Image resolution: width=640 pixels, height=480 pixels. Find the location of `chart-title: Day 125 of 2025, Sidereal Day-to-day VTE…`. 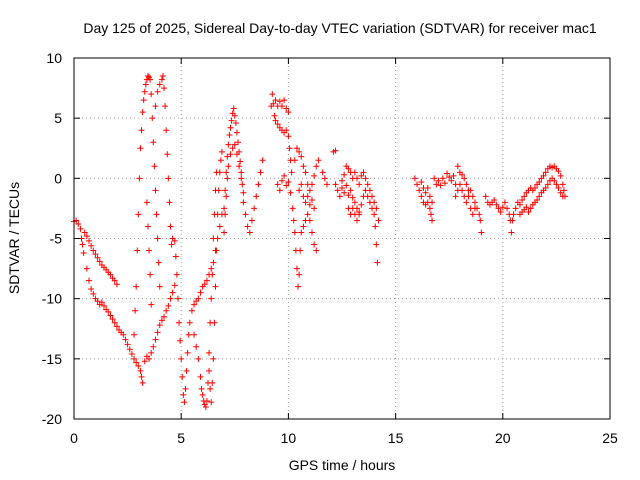

chart-title: Day 125 of 2025, Sidereal Day-to-day VTE… is located at coordinates (339, 28).